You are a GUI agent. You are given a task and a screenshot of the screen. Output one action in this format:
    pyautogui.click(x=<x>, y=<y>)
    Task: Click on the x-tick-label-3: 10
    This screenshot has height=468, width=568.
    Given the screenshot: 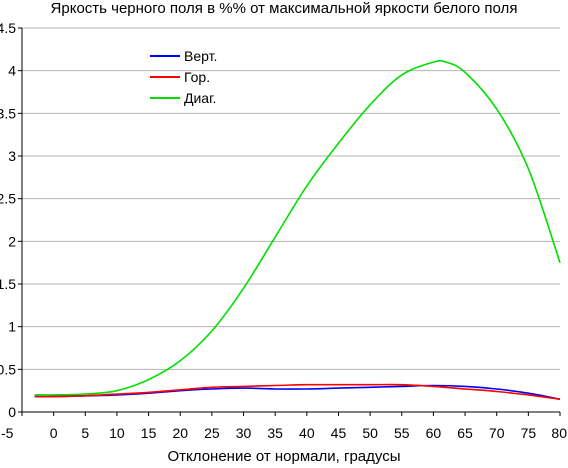 What is the action you would take?
    pyautogui.click(x=117, y=433)
    